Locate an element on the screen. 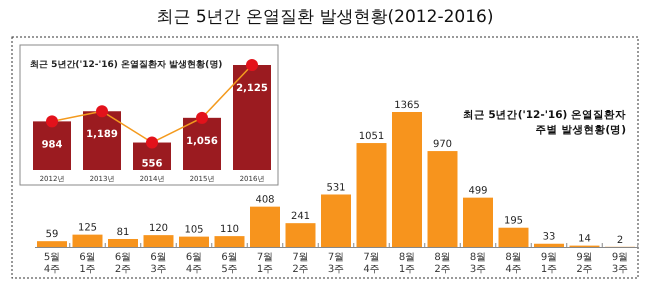 The image size is (650, 283). data-label: 984 is located at coordinates (52, 144).